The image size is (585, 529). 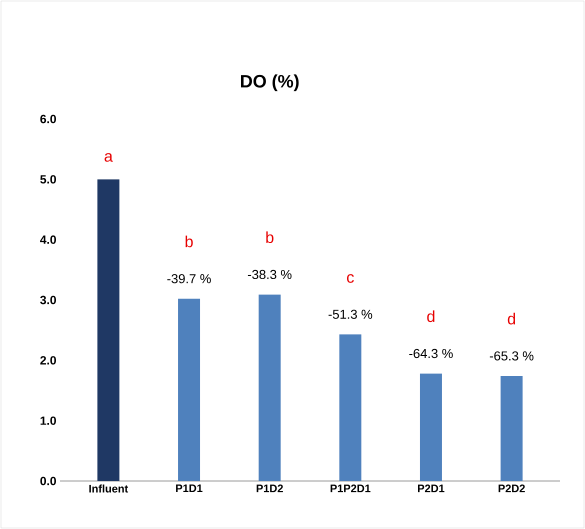 I want to click on x-tick-label: Influent, so click(x=108, y=488).